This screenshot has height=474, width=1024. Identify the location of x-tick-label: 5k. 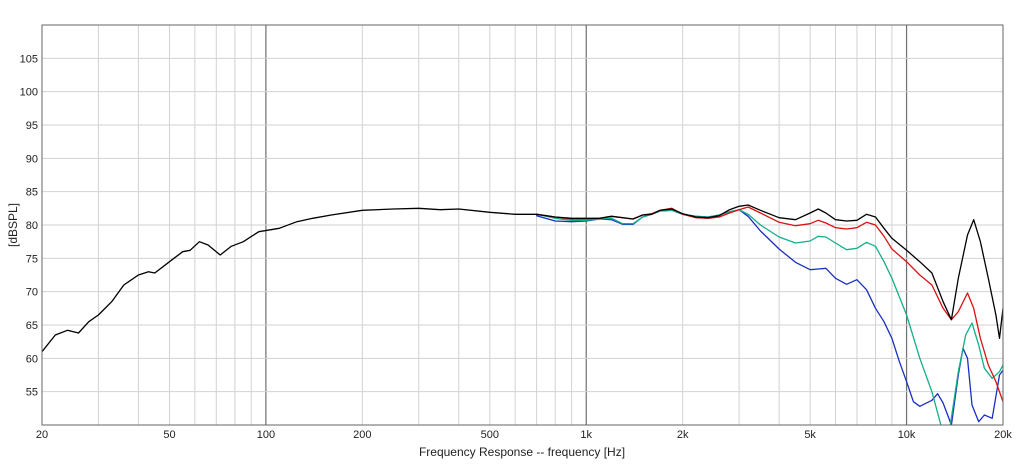
(810, 435).